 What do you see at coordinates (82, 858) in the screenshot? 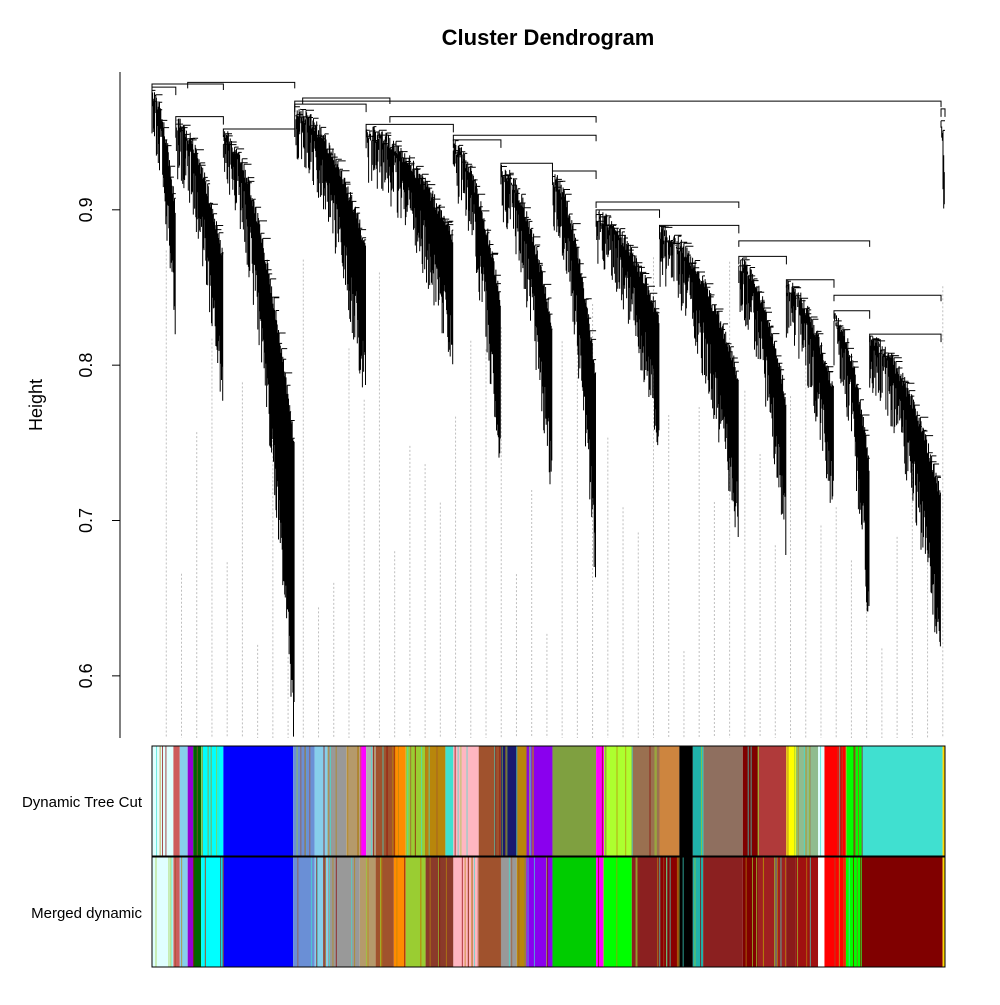
I see `color-row-labels: Dynamic Tree Cut Merged dynamic` at bounding box center [82, 858].